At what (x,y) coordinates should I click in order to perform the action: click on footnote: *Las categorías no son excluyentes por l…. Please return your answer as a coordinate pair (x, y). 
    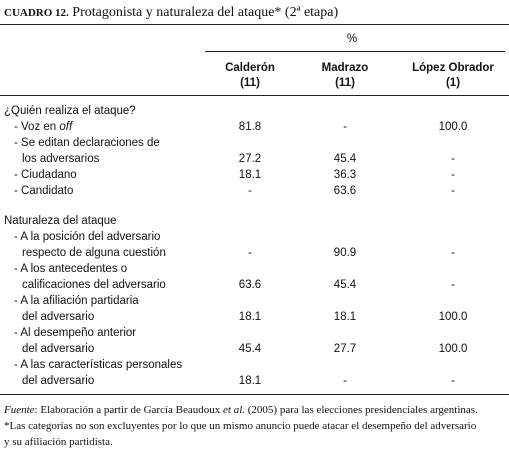
    Looking at the image, I should click on (240, 426).